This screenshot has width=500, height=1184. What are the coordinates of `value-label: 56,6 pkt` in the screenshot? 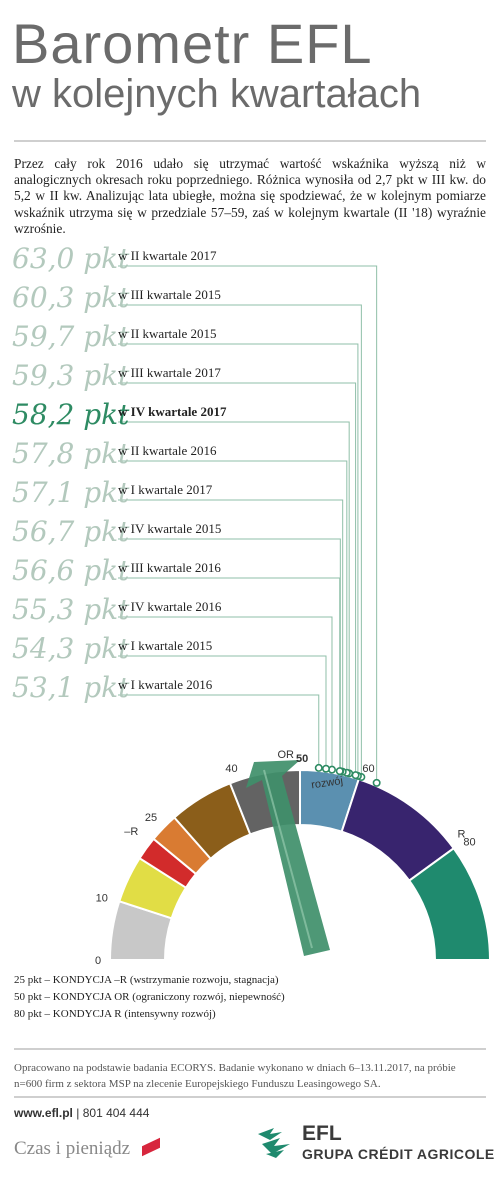 It's located at (71, 570).